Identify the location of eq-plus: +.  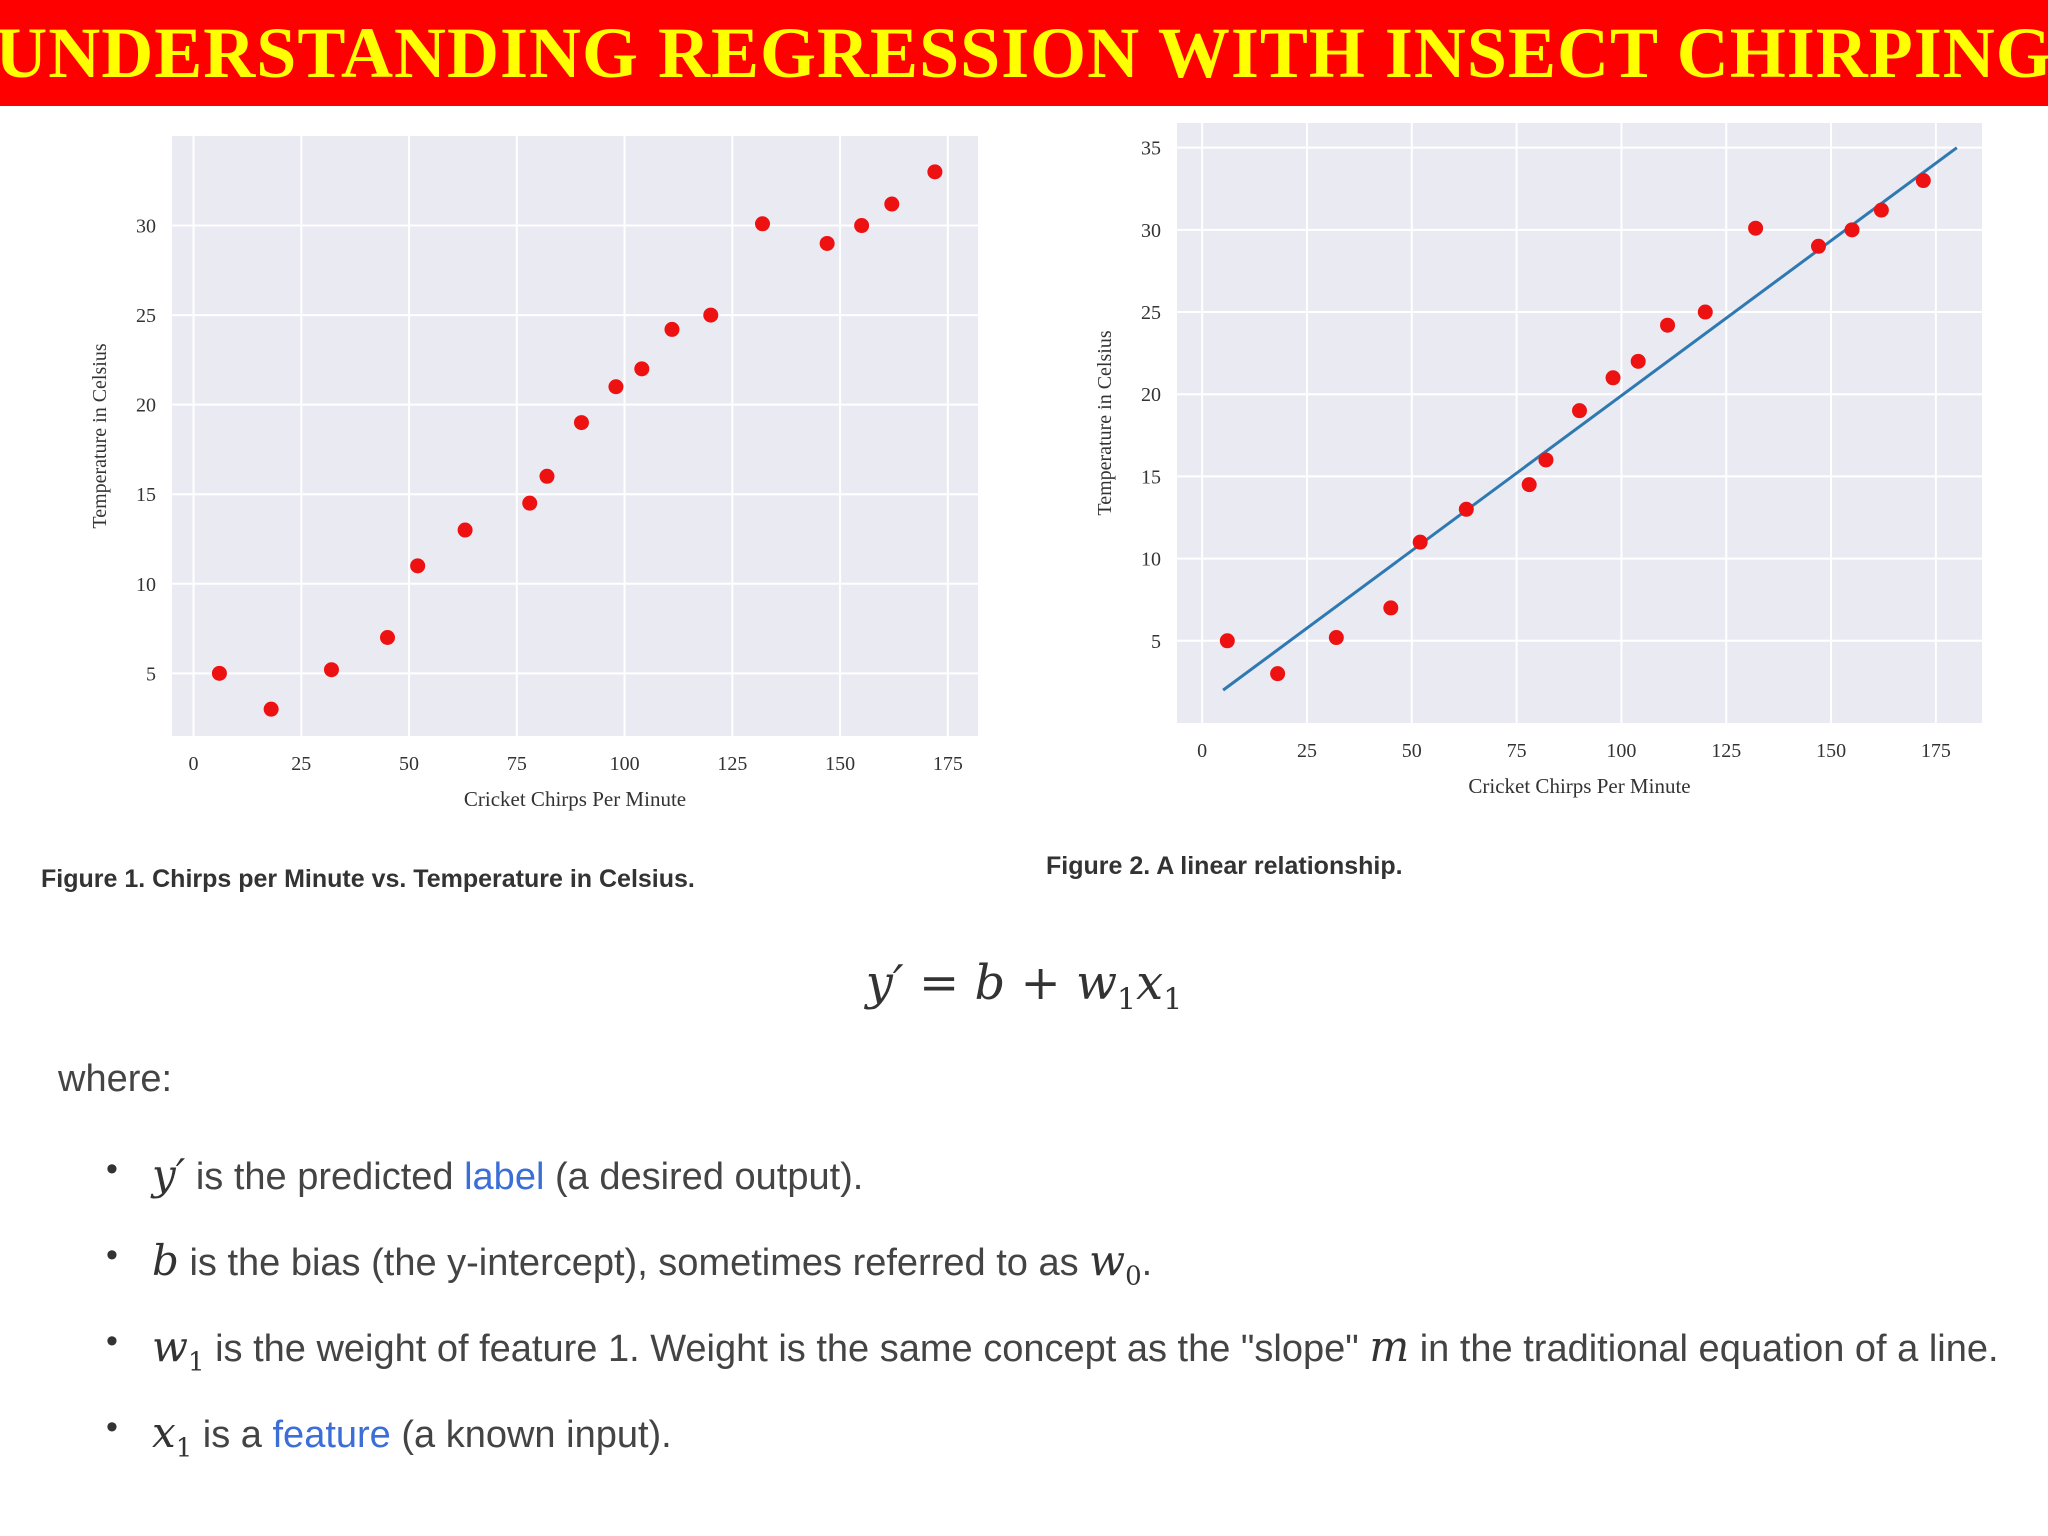
(1040, 983).